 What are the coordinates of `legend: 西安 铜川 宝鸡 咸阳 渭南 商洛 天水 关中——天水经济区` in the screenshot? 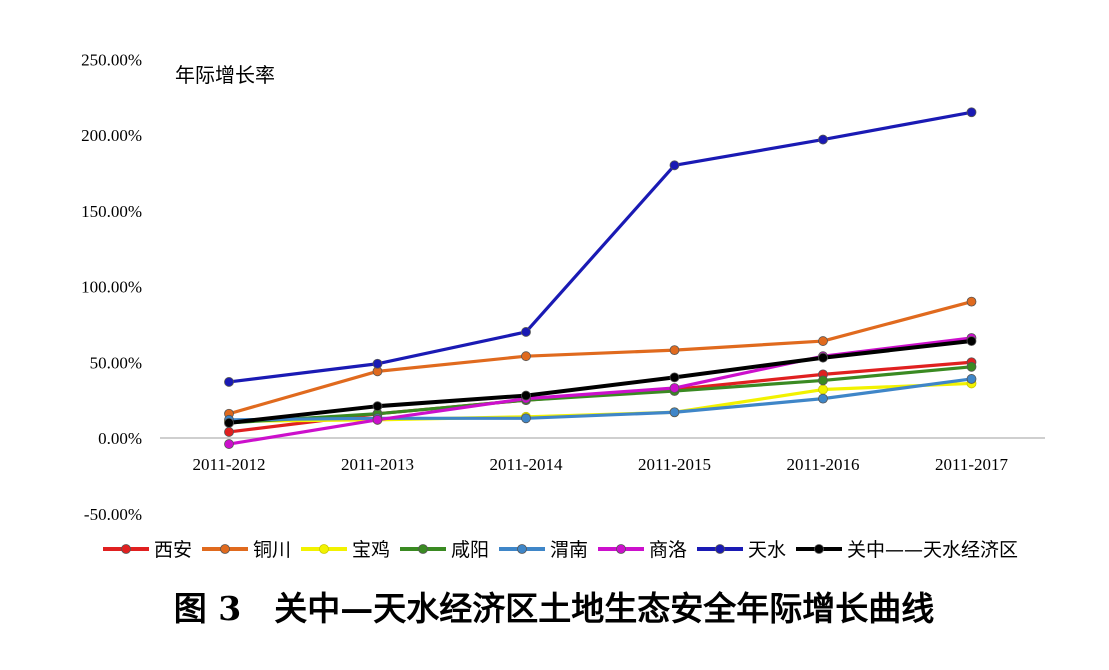 It's located at (560, 550).